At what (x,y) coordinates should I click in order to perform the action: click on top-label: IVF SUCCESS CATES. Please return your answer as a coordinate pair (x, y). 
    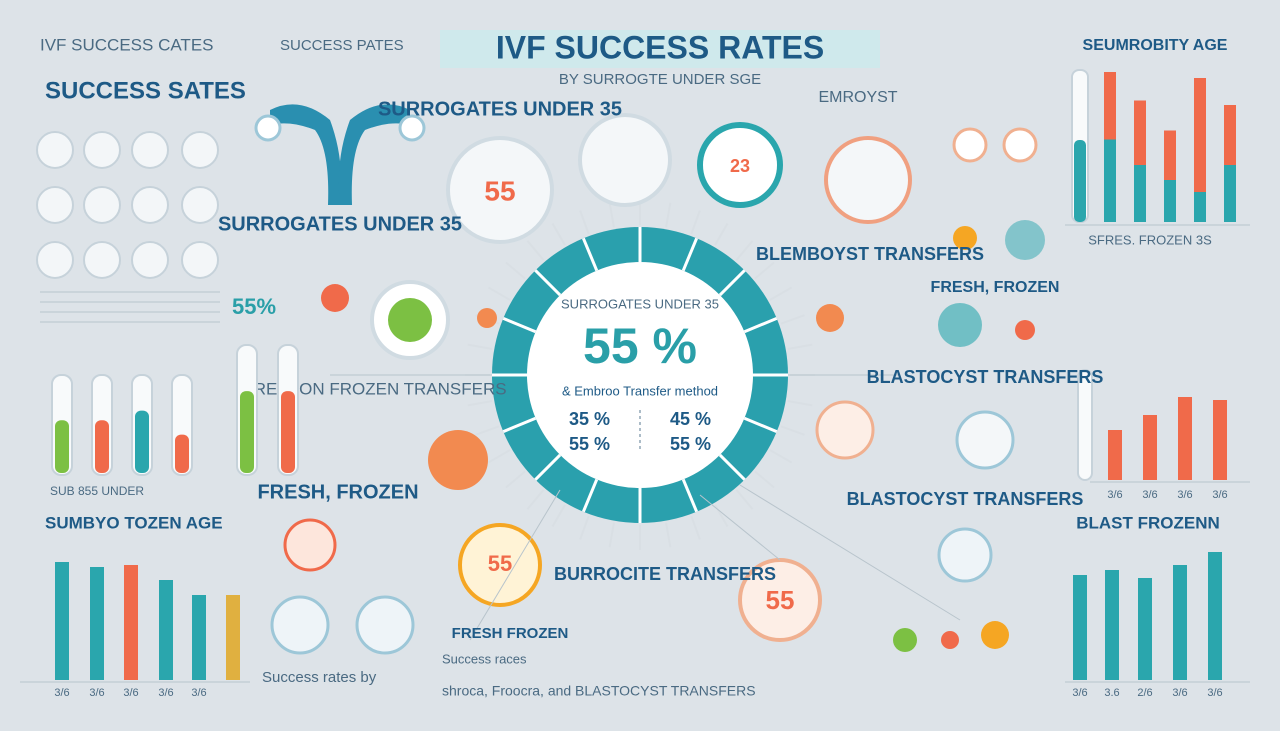
    Looking at the image, I should click on (127, 44).